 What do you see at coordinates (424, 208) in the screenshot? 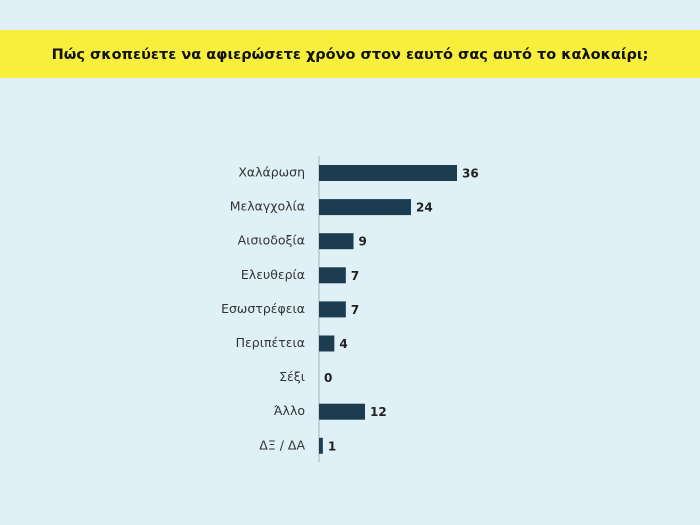
I see `value-label: 24` at bounding box center [424, 208].